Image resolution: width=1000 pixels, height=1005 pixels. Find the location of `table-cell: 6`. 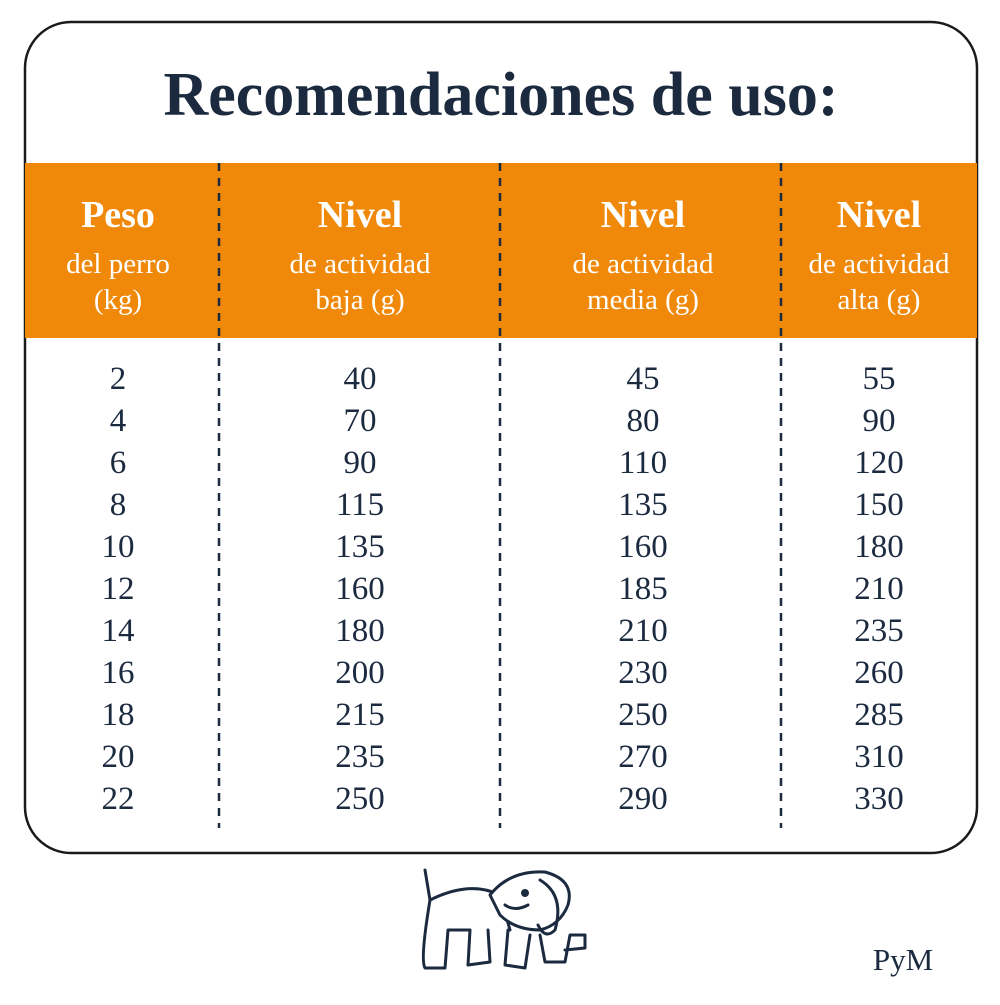

table-cell: 6 is located at coordinates (118, 463).